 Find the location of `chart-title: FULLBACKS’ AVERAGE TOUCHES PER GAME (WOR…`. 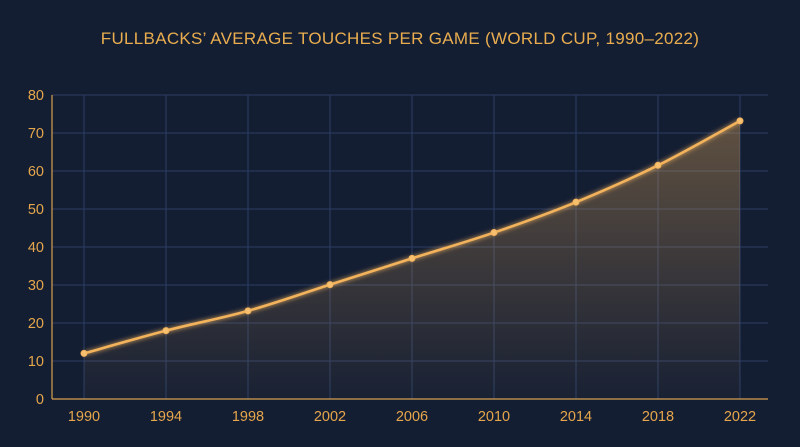

chart-title: FULLBACKS’ AVERAGE TOUCHES PER GAME (WOR… is located at coordinates (400, 38).